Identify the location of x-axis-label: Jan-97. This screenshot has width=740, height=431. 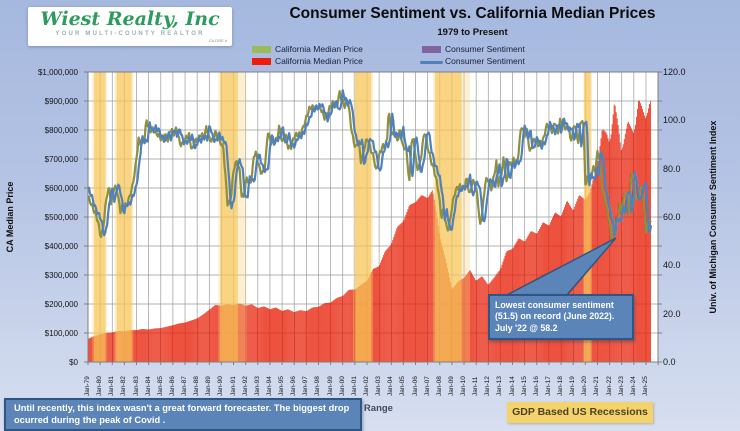
(306, 386).